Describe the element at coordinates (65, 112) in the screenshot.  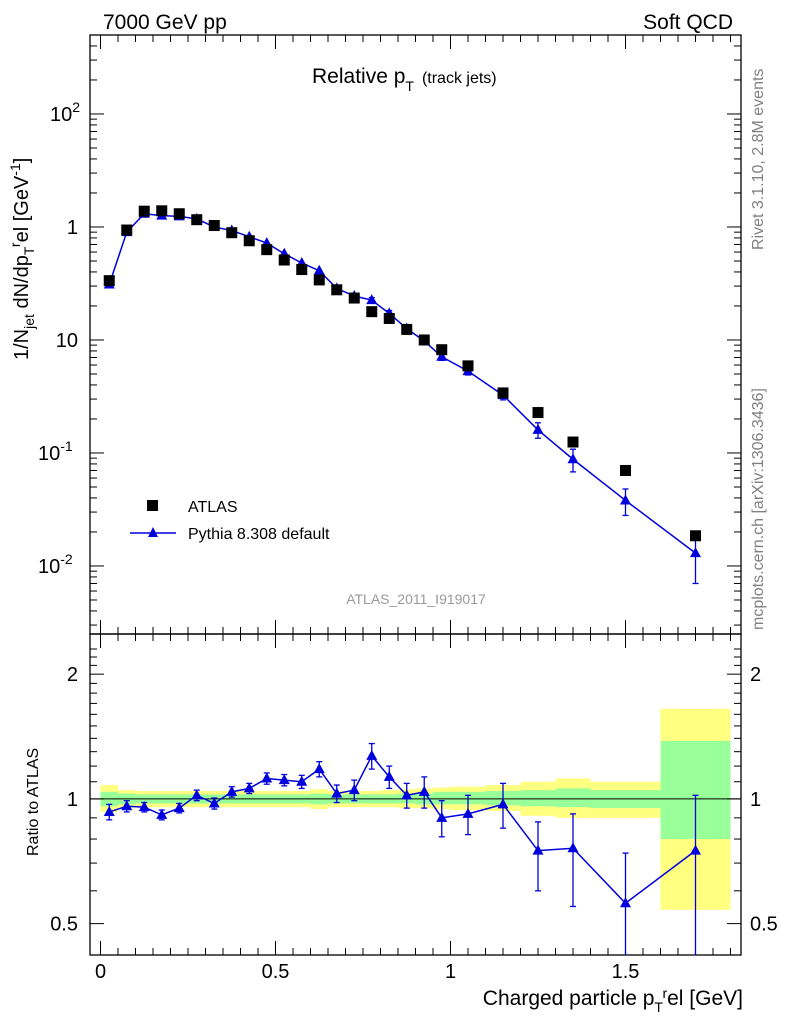
I see `y-tick-label: 10²` at that location.